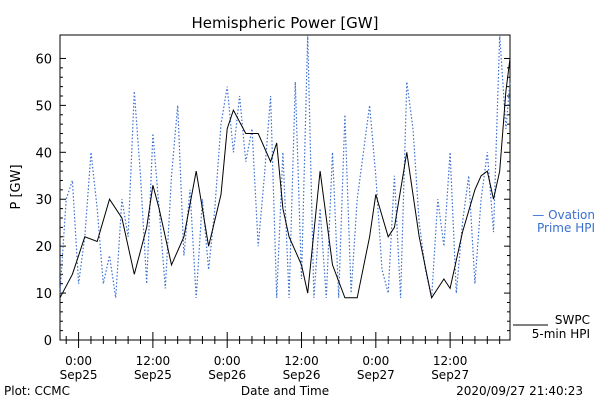  Describe the element at coordinates (561, 334) in the screenshot. I see `legend-swpc-line2: 5-min HPI` at that location.